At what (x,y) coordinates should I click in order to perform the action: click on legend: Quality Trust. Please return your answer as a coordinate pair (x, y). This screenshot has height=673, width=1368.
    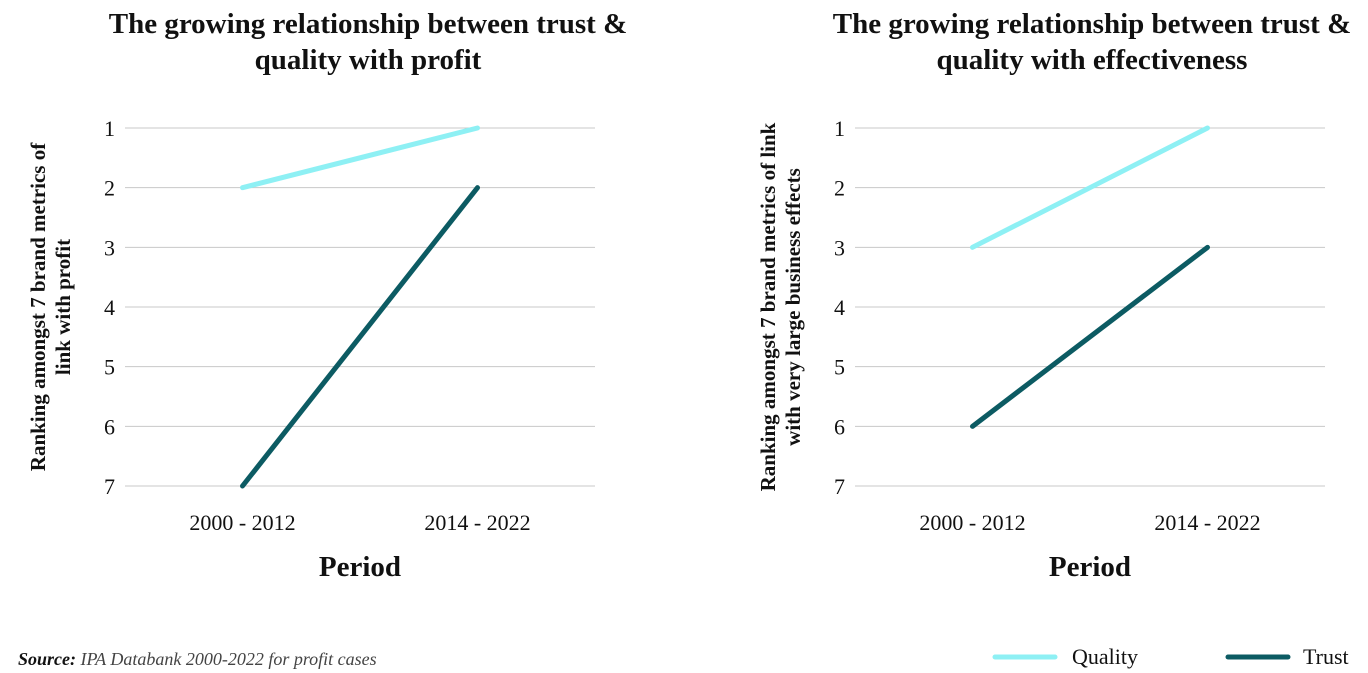
    Looking at the image, I should click on (1170, 656).